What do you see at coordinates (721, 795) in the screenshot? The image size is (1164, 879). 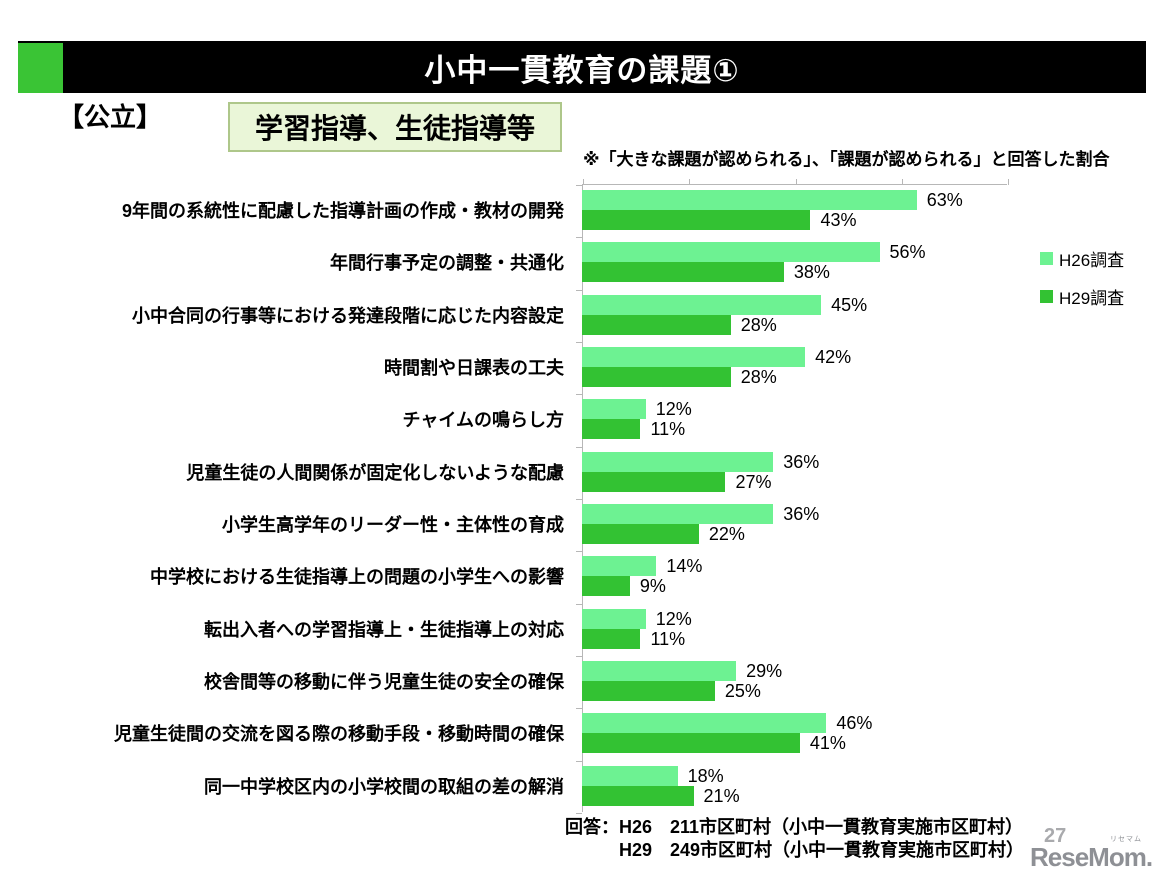 I see `value-label-H29調査: 21%` at bounding box center [721, 795].